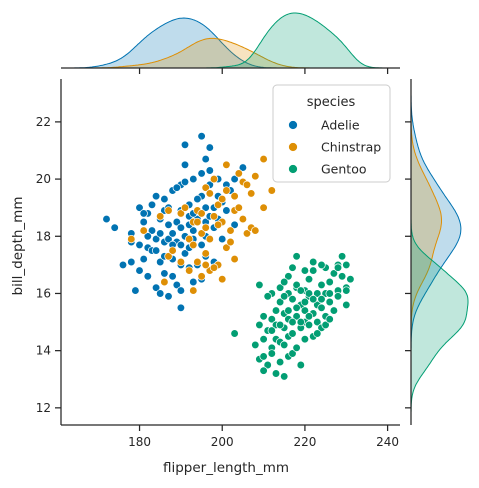  Describe the element at coordinates (439, 316) in the screenshot. I see `kde-right-gentoo` at that location.